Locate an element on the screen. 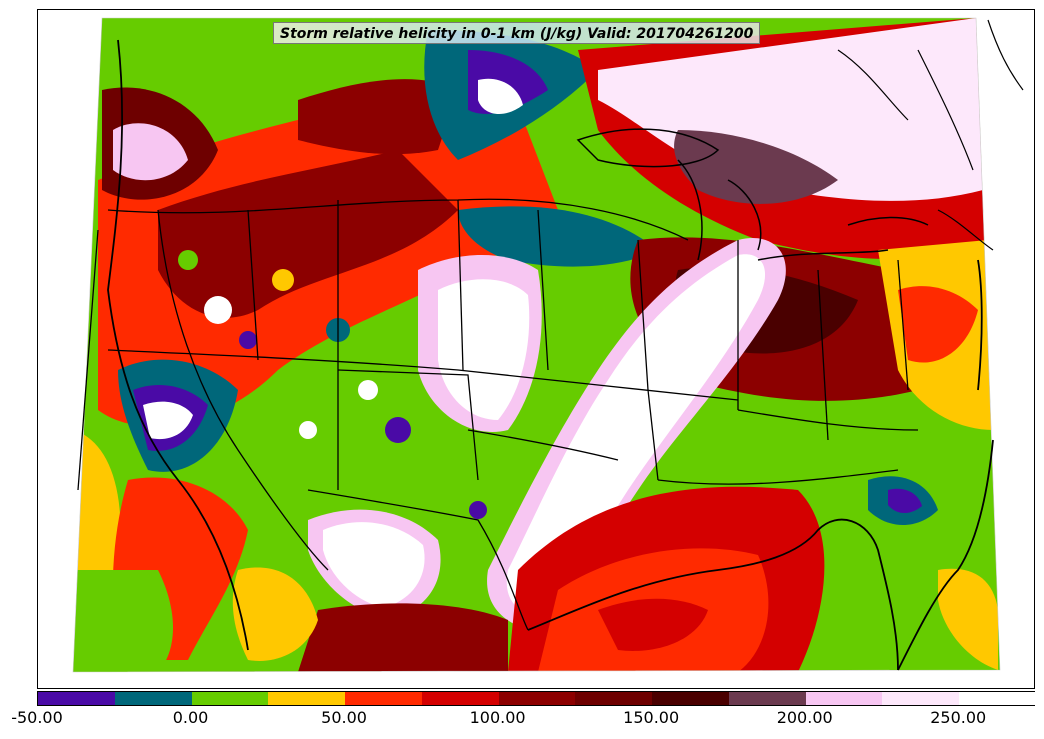 This screenshot has width=1044, height=739. colorbar is located at coordinates (536, 698).